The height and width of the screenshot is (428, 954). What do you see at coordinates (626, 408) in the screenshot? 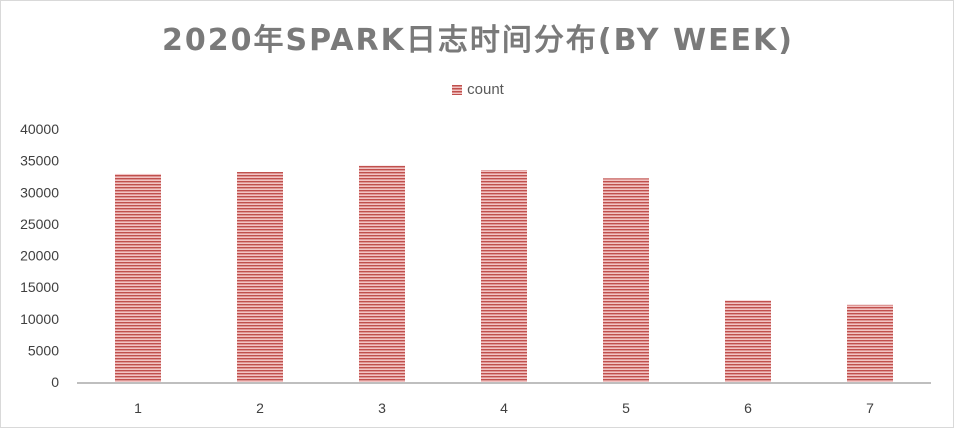
I see `x-tick-label-5: 5` at bounding box center [626, 408].